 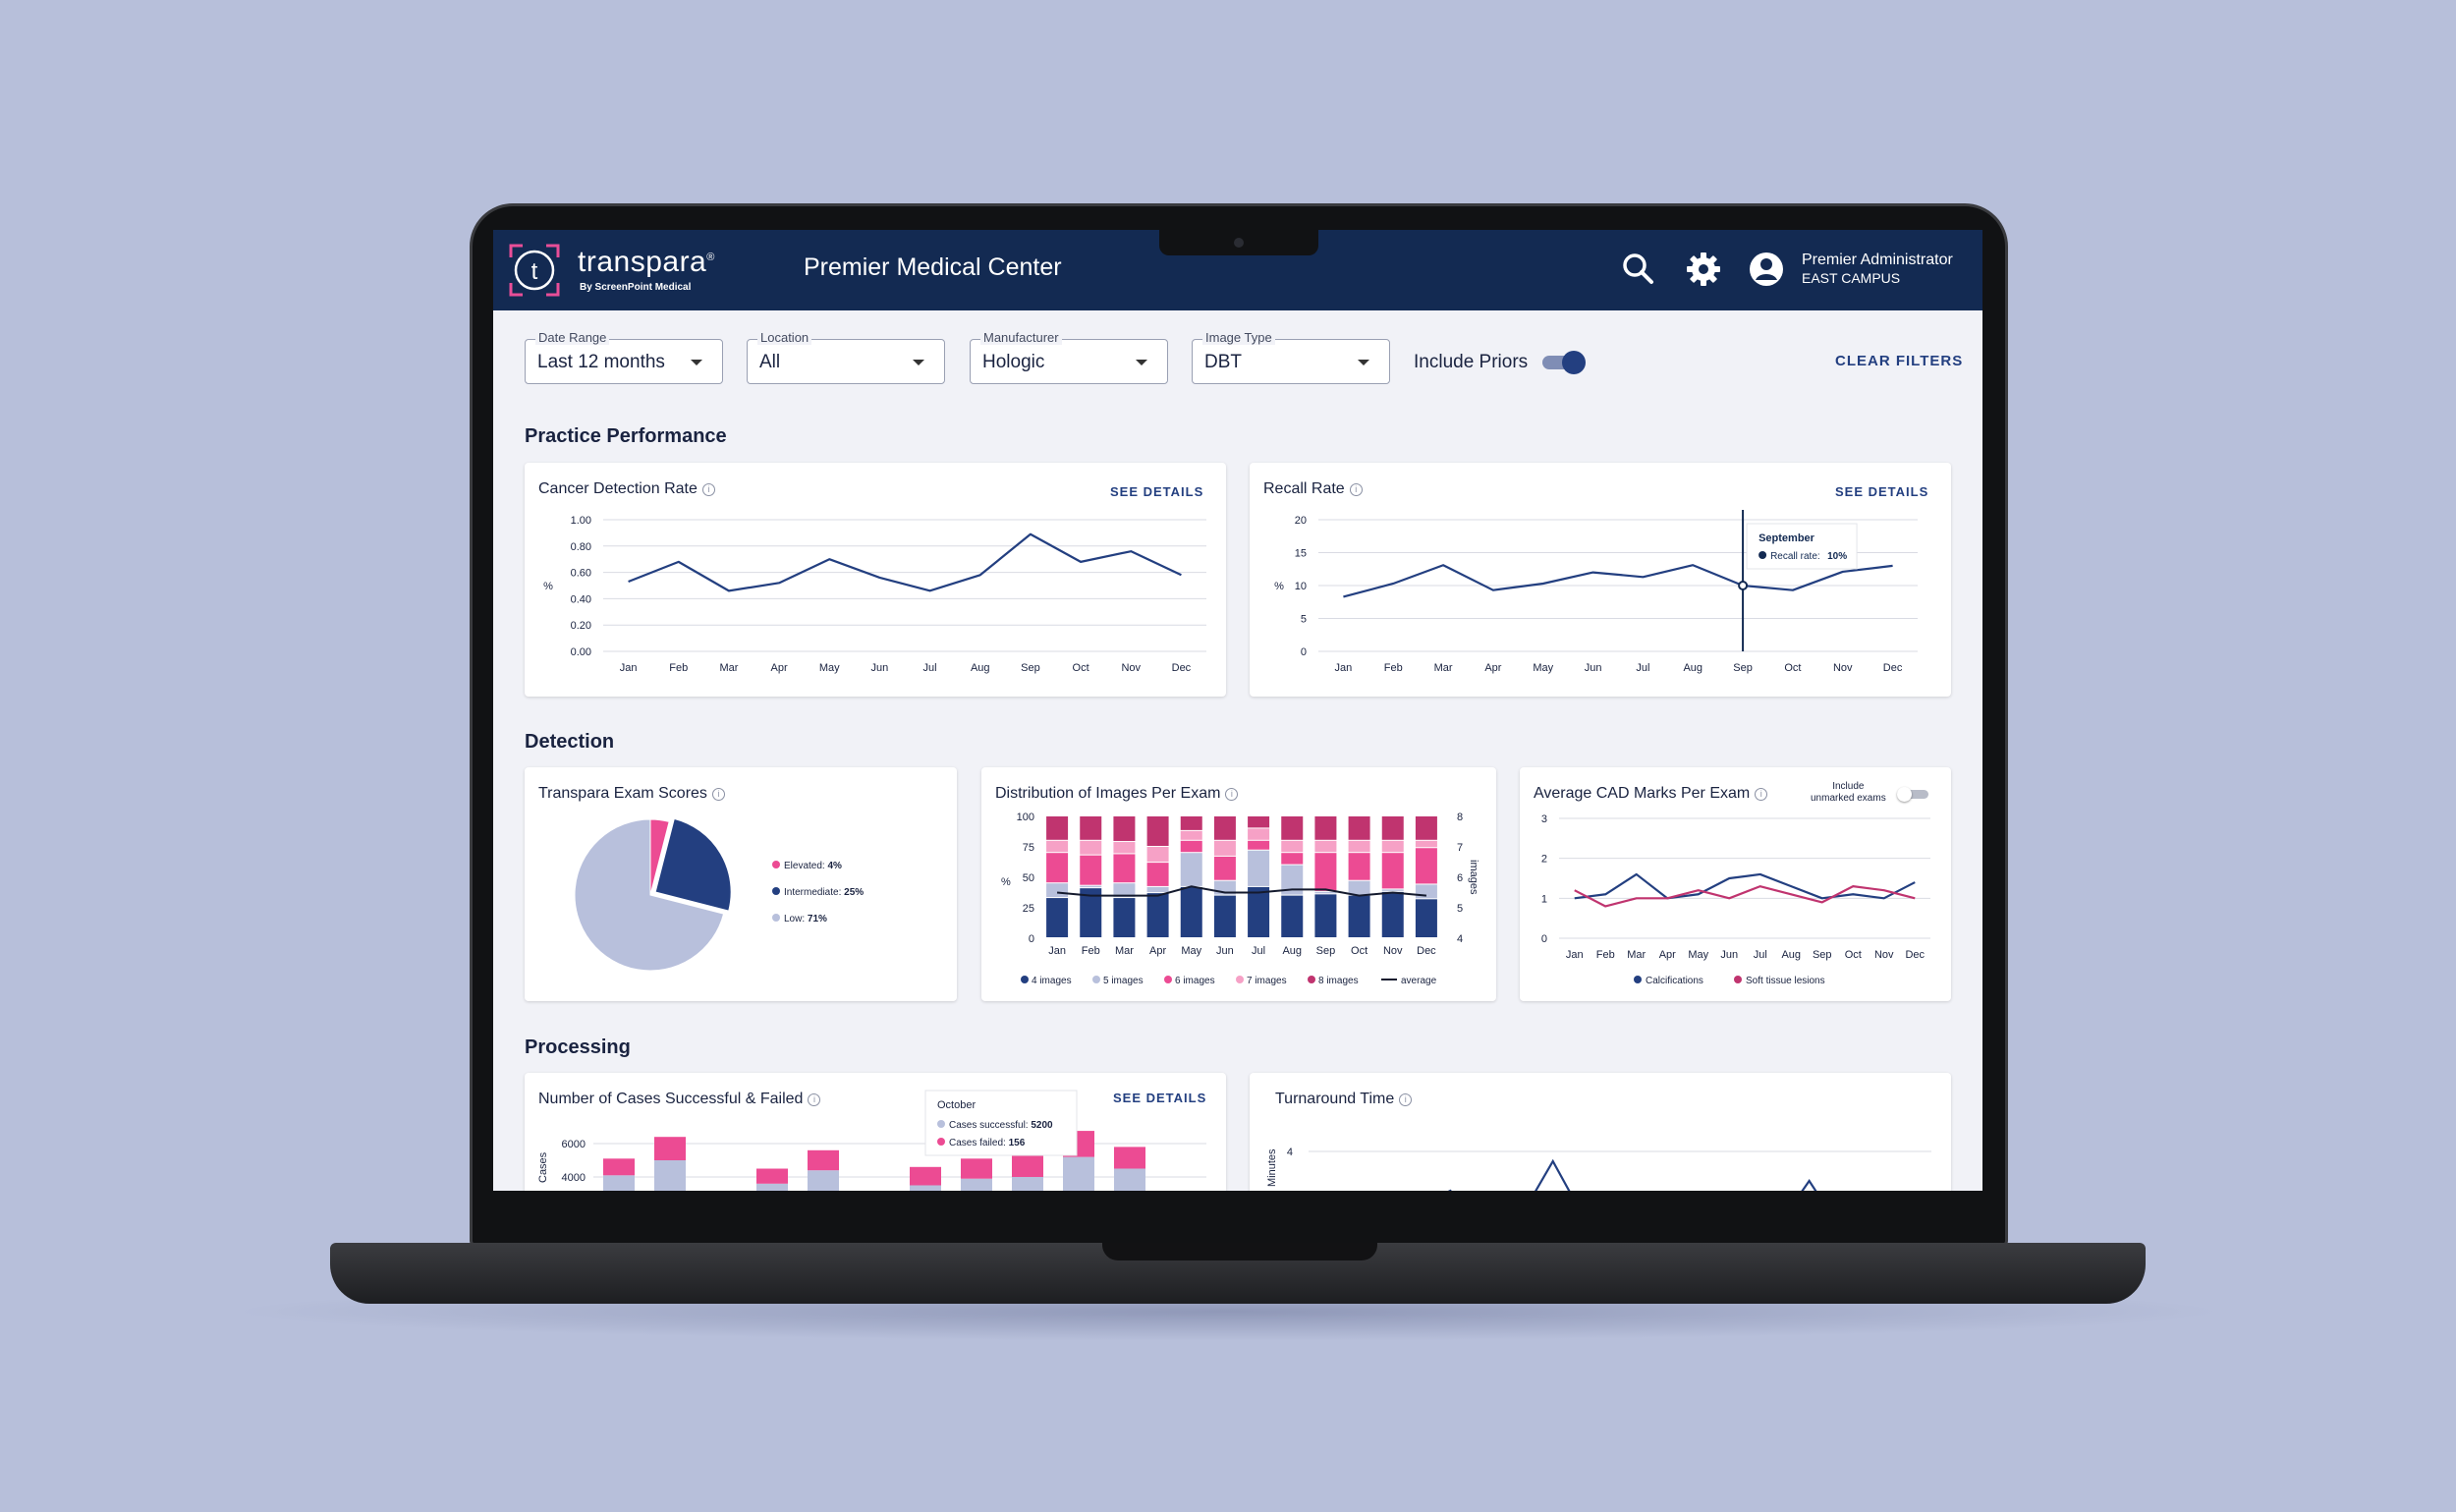 I want to click on y-tick-label: 1, so click(x=1544, y=899).